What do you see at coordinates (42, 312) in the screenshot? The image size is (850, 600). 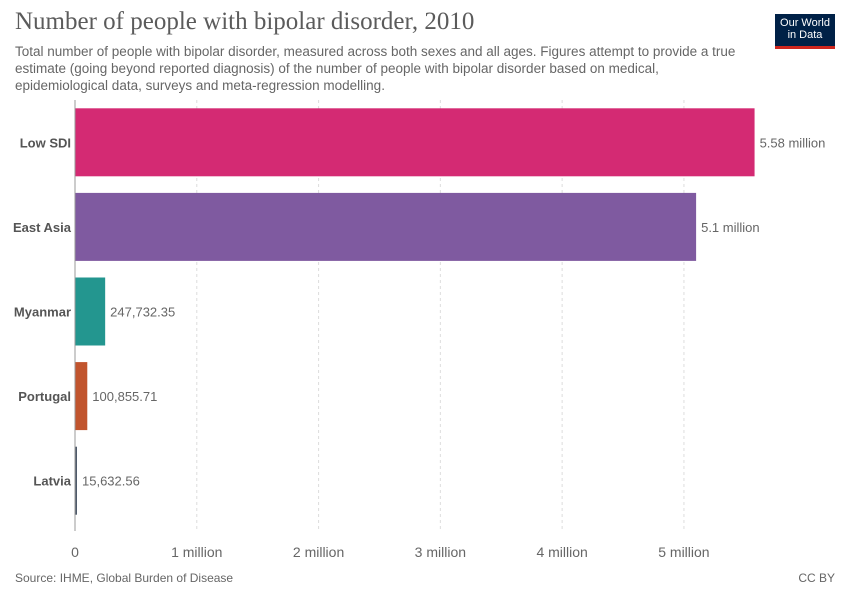 I see `category-label: Myanmar` at bounding box center [42, 312].